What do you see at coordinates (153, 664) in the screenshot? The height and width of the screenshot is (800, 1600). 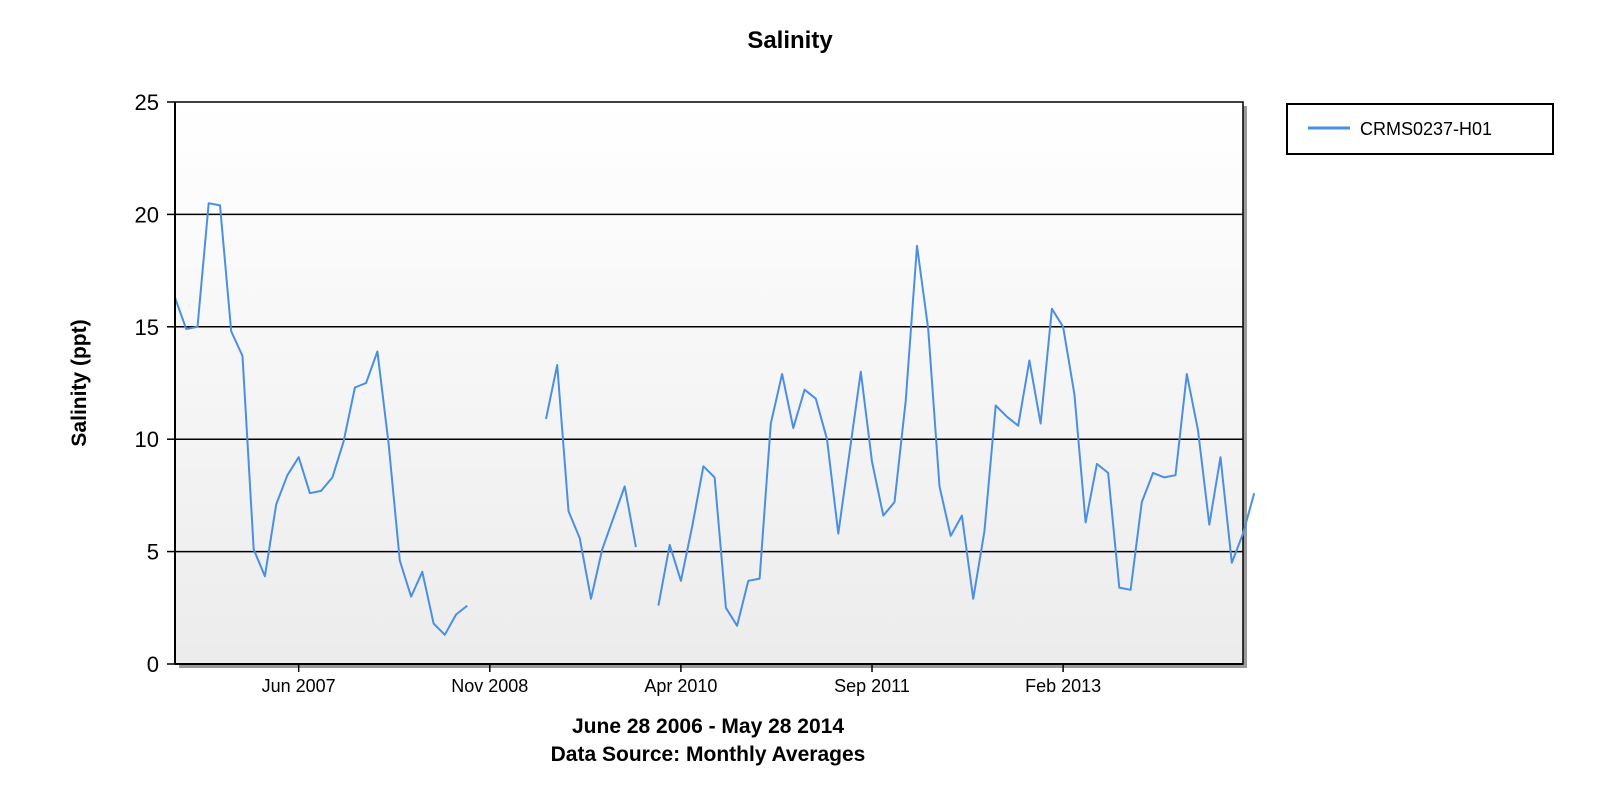 I see `y-tick-label: 0` at bounding box center [153, 664].